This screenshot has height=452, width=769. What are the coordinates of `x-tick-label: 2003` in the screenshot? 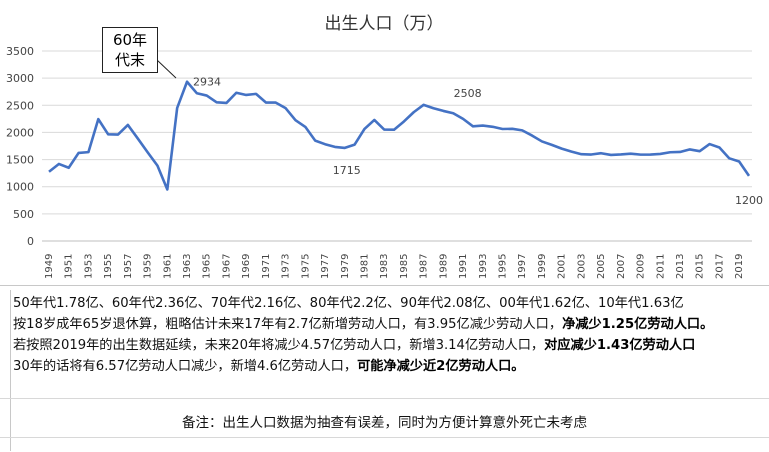 It's located at (581, 266).